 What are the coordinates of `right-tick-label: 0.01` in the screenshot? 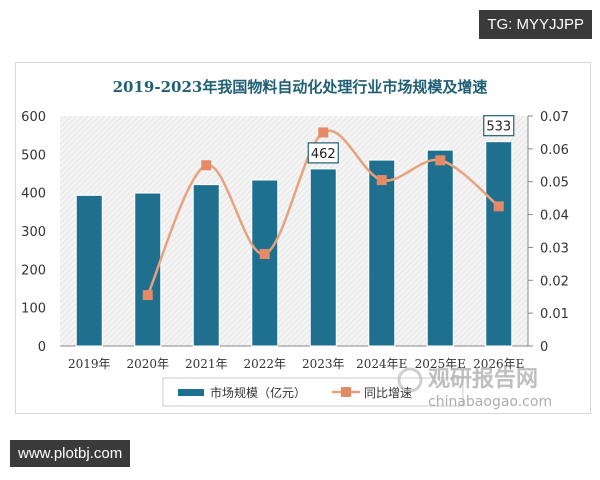 It's located at (554, 314).